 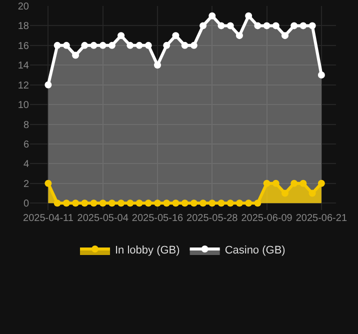 What do you see at coordinates (26, 144) in the screenshot?
I see `y-tick-label: 6` at bounding box center [26, 144].